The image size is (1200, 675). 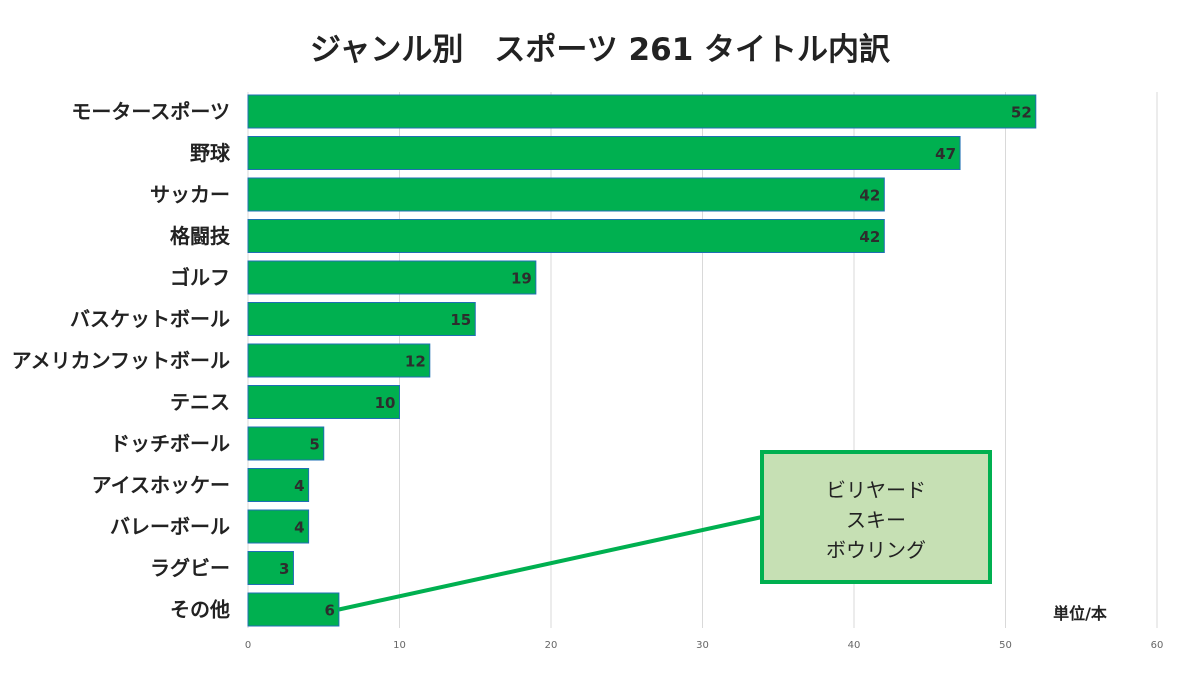 I want to click on category-label: ラグビー, so click(x=190, y=568).